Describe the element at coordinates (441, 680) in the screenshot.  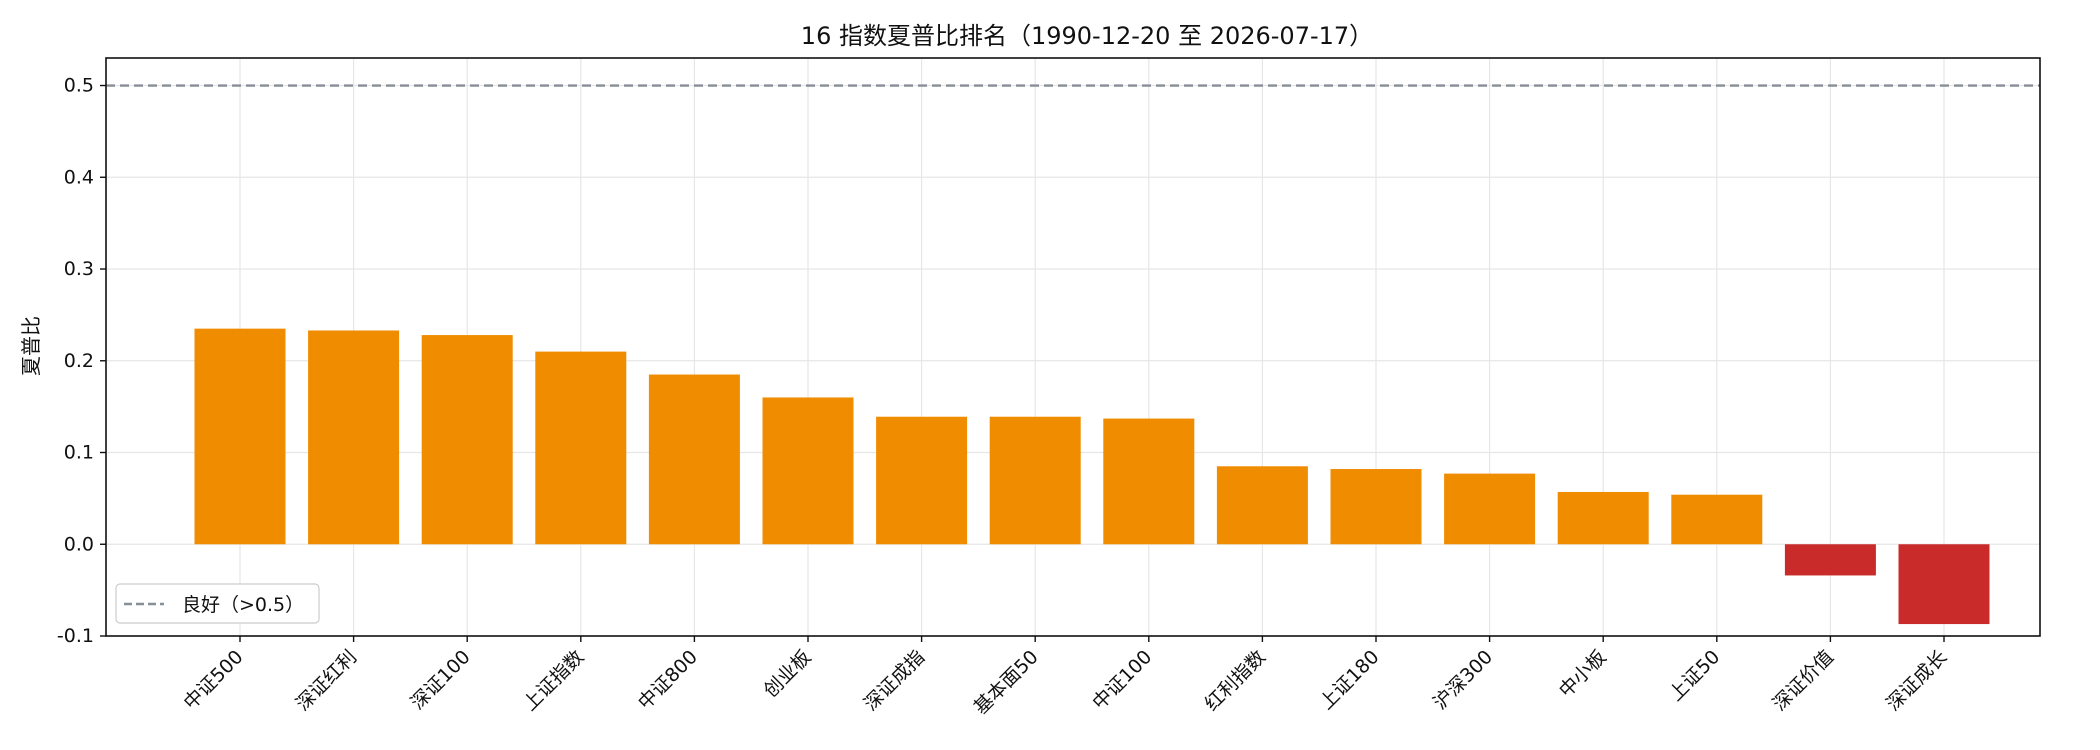
I see `x-tick-label: 深证100` at that location.